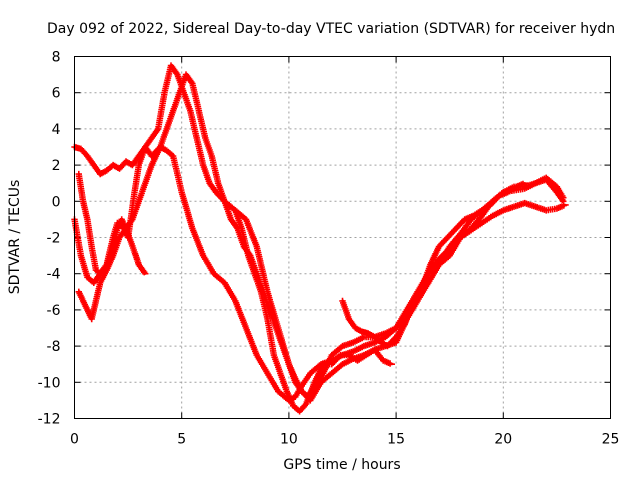 The height and width of the screenshot is (480, 640). I want to click on x-tick-label: 15, so click(396, 440).